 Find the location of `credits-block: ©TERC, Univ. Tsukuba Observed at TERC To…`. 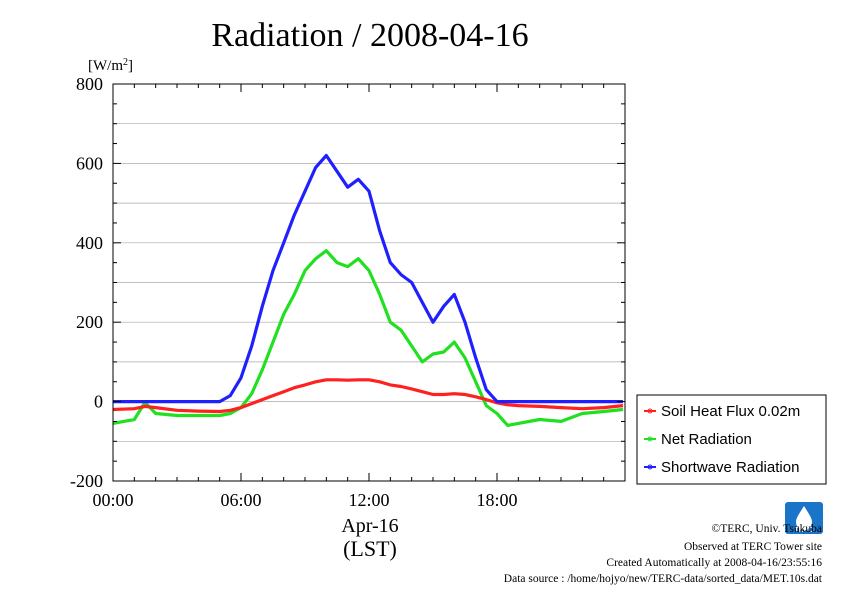

credits-block: ©TERC, Univ. Tsukuba Observed at TERC To… is located at coordinates (663, 554).